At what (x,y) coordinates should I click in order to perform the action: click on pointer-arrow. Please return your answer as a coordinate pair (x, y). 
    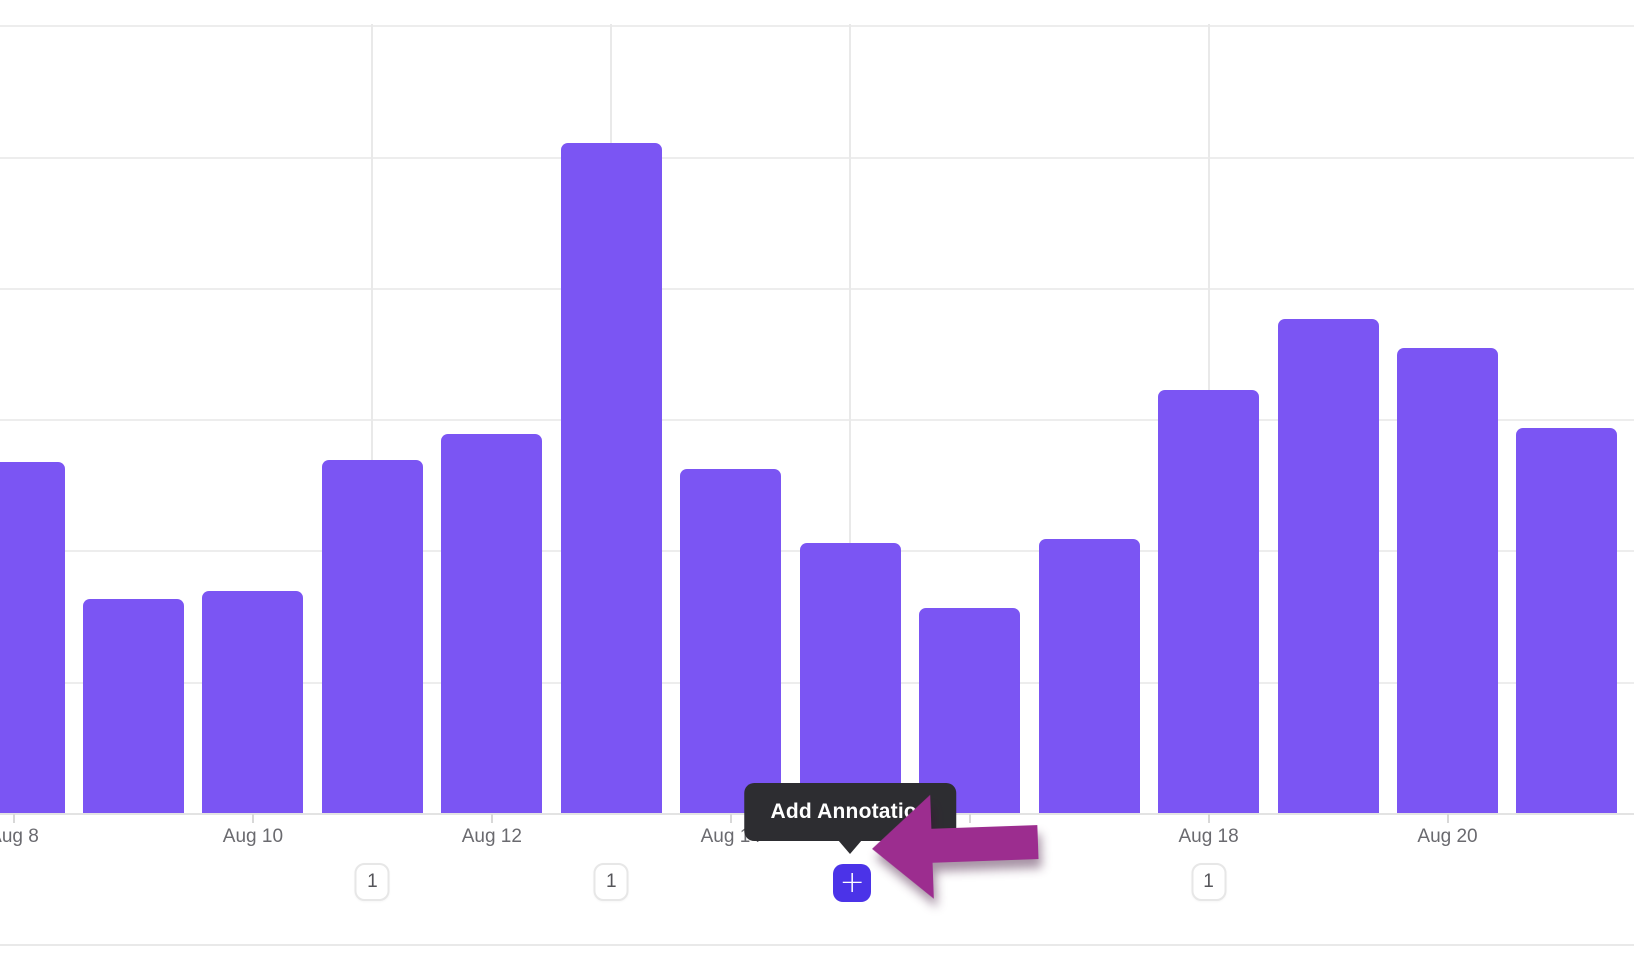
    Looking at the image, I should click on (955, 846).